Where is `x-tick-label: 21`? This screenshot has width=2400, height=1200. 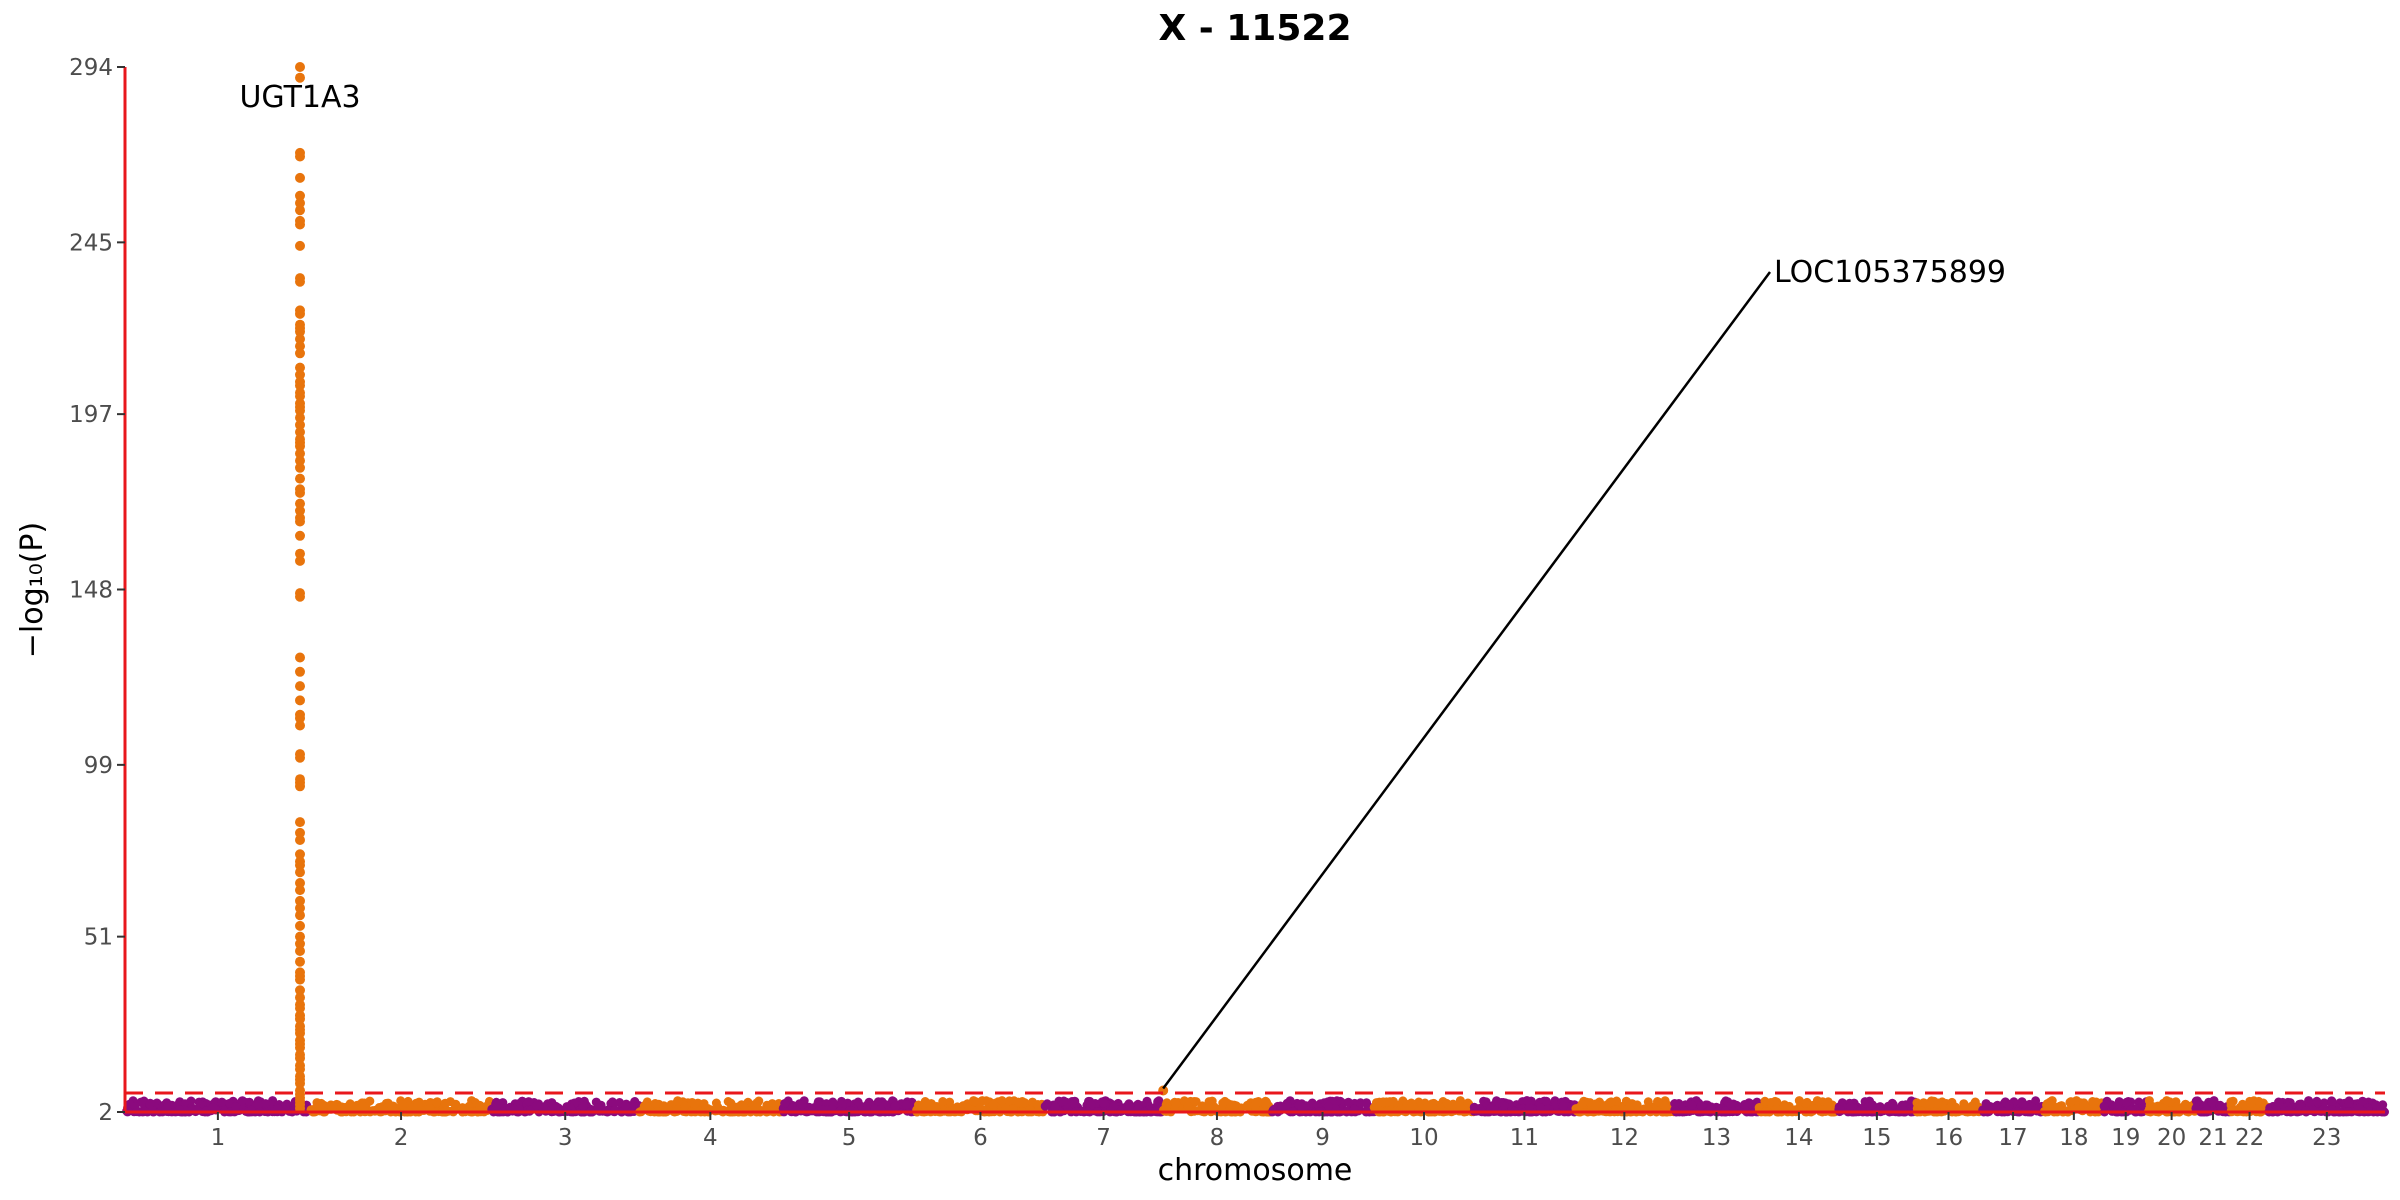 x-tick-label: 21 is located at coordinates (2212, 1138).